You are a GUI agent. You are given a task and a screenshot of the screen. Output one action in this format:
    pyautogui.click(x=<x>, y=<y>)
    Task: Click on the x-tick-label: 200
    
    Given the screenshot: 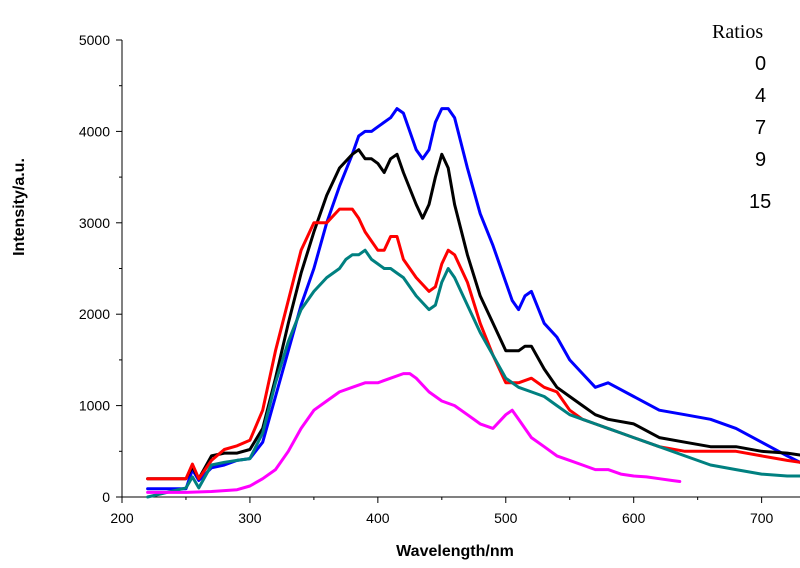 What is the action you would take?
    pyautogui.click(x=122, y=518)
    